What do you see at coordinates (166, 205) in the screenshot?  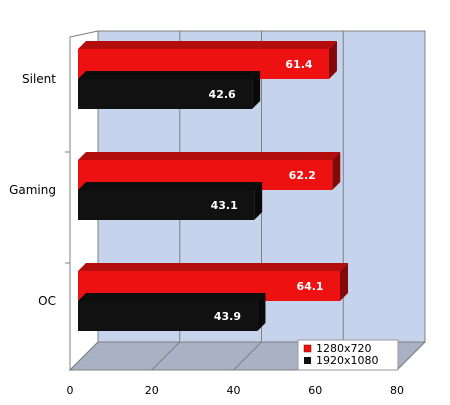 I see `bar-gaming-1920x1080` at bounding box center [166, 205].